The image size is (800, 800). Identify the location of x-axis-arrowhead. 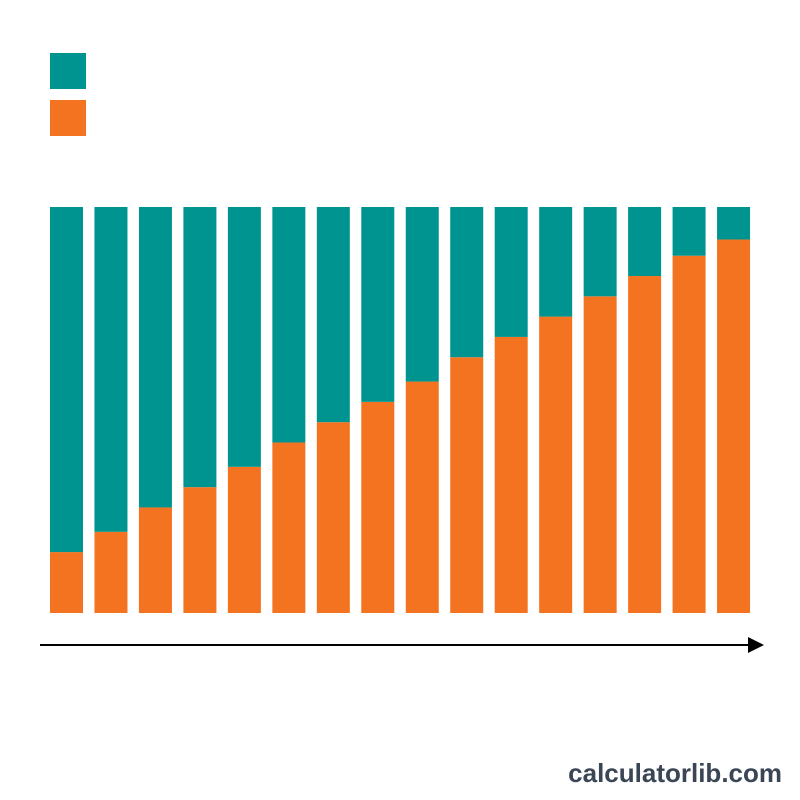
(756, 645).